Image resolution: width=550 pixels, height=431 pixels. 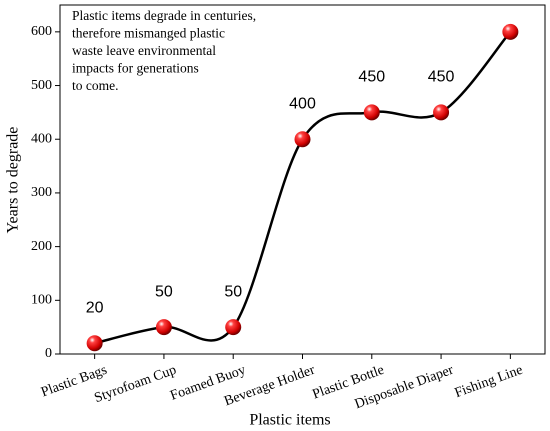 I want to click on x-tick-label: Fishing Line, so click(x=489, y=382).